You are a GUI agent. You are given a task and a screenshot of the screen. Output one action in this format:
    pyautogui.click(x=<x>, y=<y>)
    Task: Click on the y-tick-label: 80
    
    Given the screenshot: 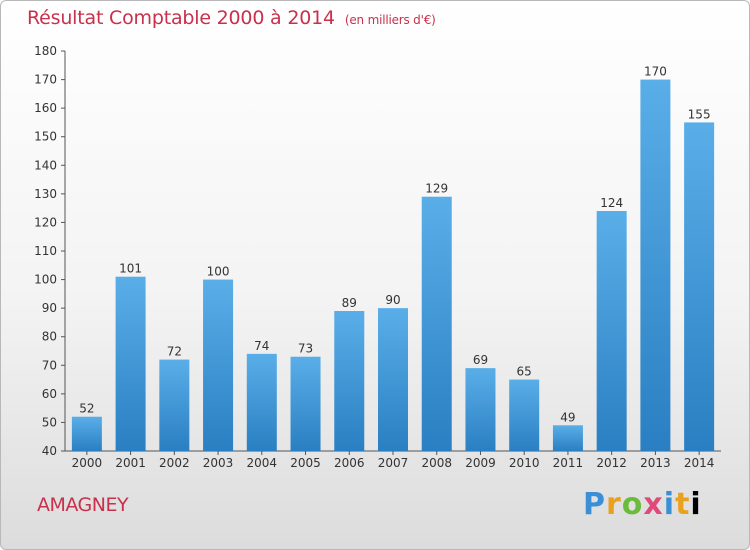 What is the action you would take?
    pyautogui.click(x=49, y=337)
    